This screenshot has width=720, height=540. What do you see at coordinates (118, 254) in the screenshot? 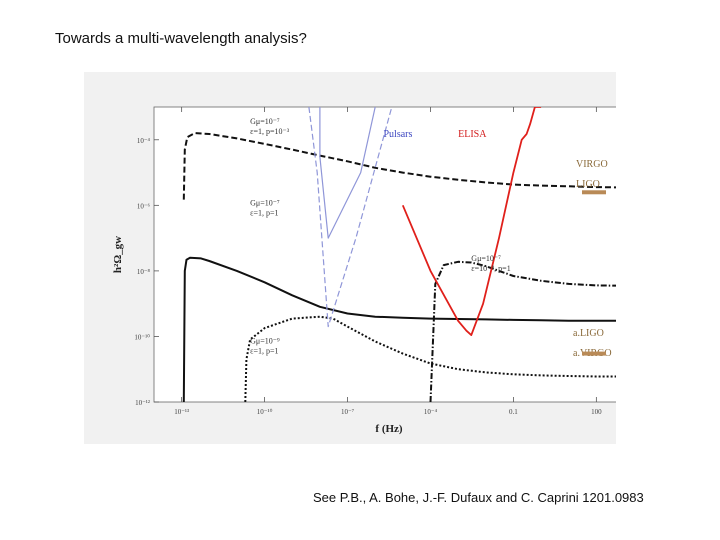
I see `y-axis-label: h²Ω_gw` at bounding box center [118, 254].